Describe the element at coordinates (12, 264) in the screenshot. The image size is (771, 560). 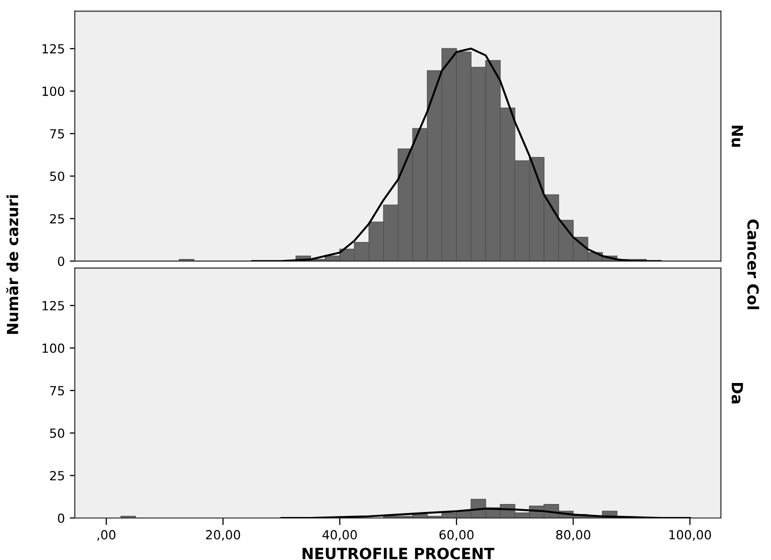
I see `y-axis-title: Număr de cazuri` at that location.